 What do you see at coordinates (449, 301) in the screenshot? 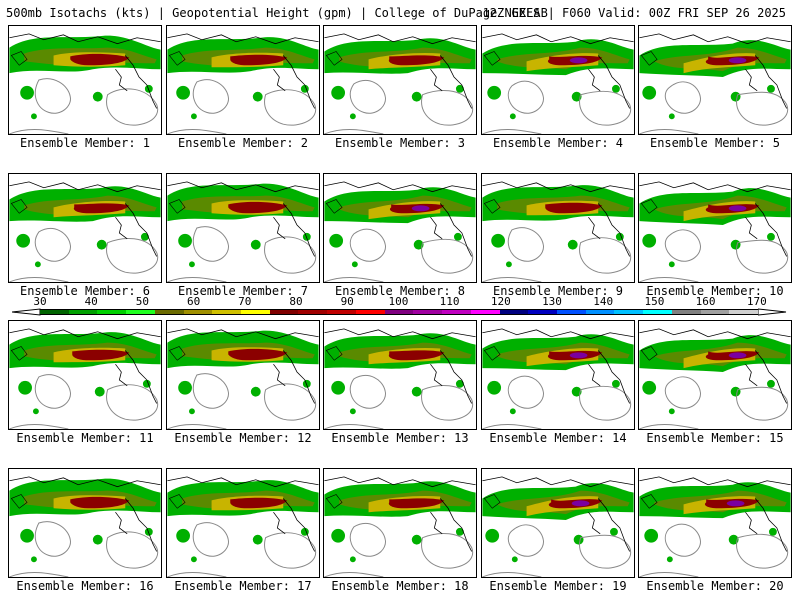
I see `colorbar-tick-label: 110` at bounding box center [449, 301].